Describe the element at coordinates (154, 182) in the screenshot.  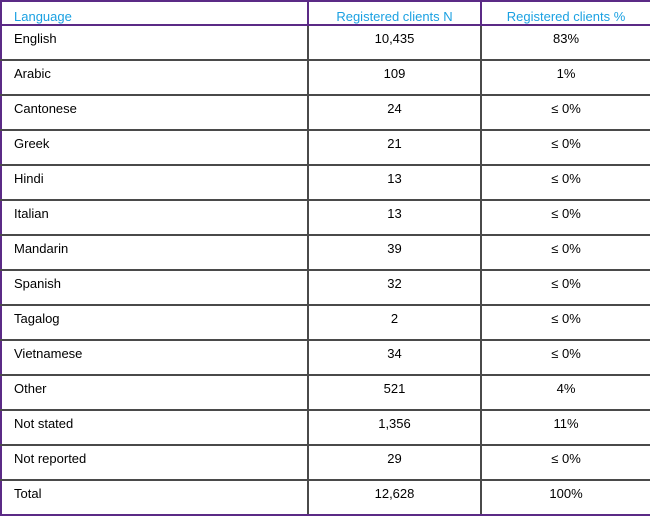
I see `cell-language: Hindi` at that location.